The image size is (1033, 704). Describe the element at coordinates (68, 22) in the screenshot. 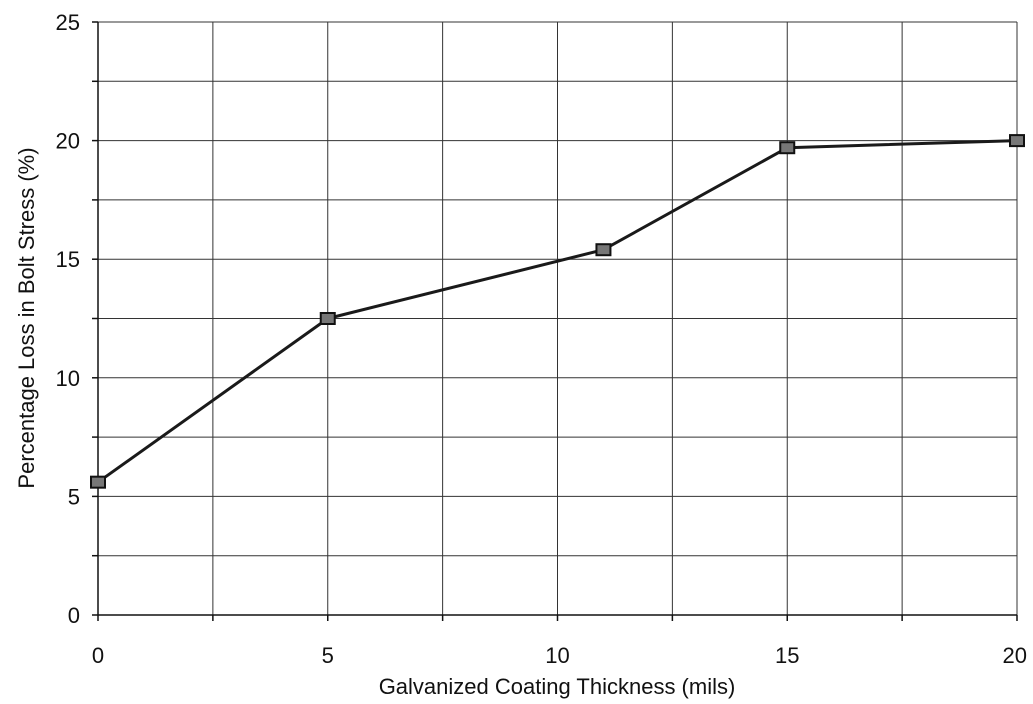

I see `y-tick-label: 25` at that location.